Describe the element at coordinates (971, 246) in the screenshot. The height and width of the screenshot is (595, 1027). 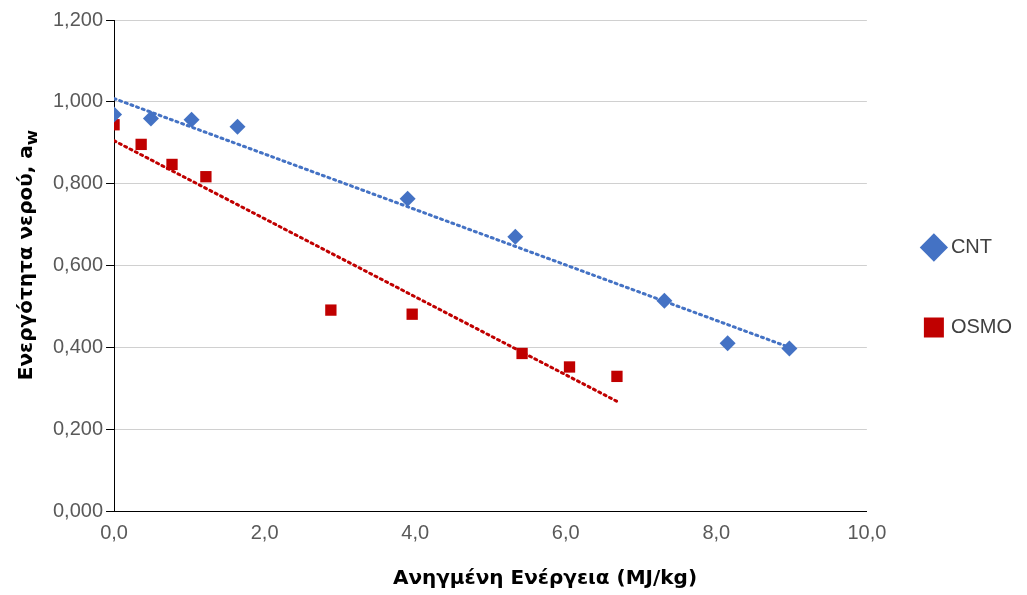
I see `legend-label: CNT` at that location.